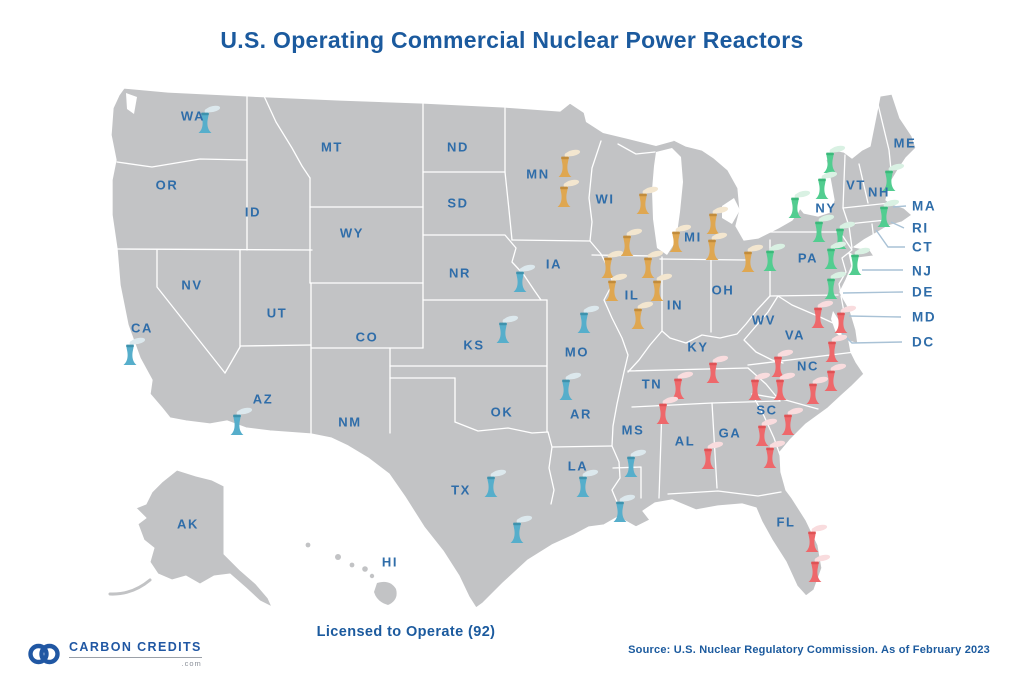 The height and width of the screenshot is (681, 1024). What do you see at coordinates (578, 466) in the screenshot?
I see `state-label-la: LA` at bounding box center [578, 466].